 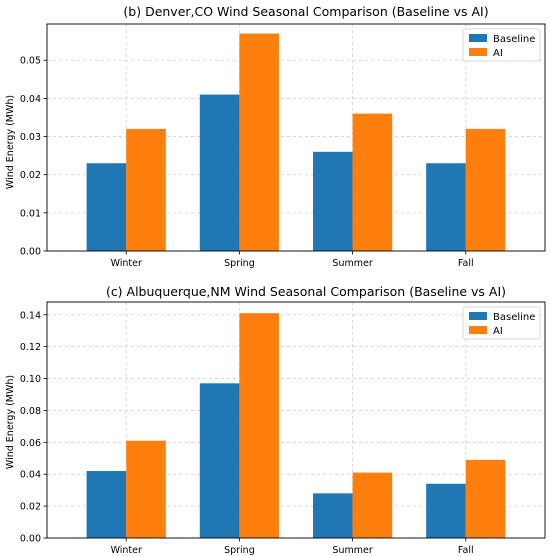 What do you see at coordinates (30, 213) in the screenshot?
I see `y-tick-label: 0.01` at bounding box center [30, 213].